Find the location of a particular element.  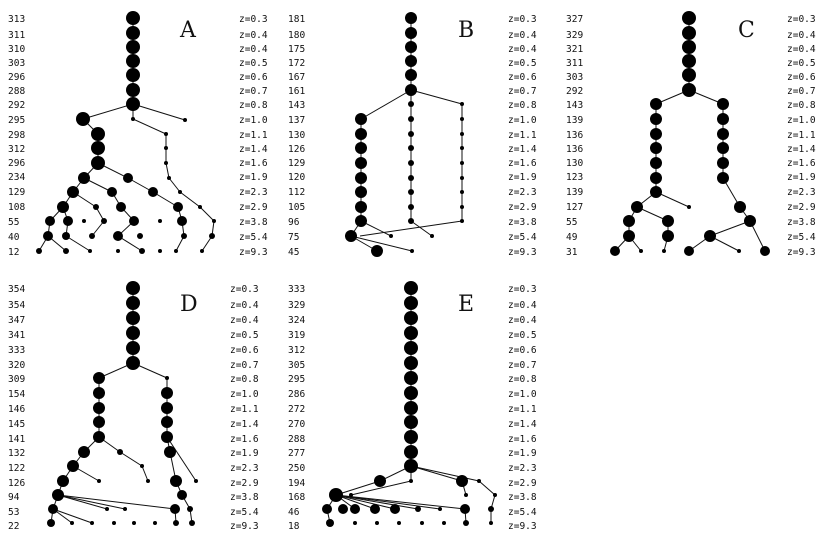

count-label: 312 is located at coordinates (296, 350).